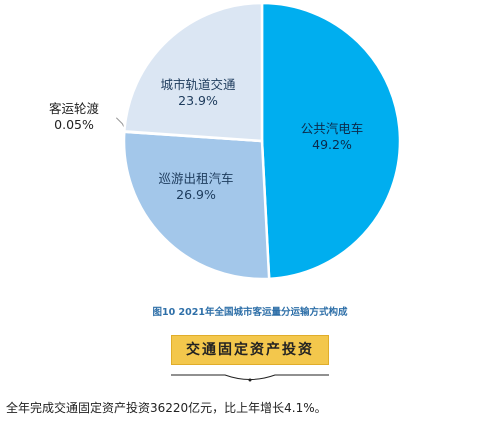 Image resolution: width=500 pixels, height=427 pixels. I want to click on section-header: 交通固定资产投资, so click(250, 360).